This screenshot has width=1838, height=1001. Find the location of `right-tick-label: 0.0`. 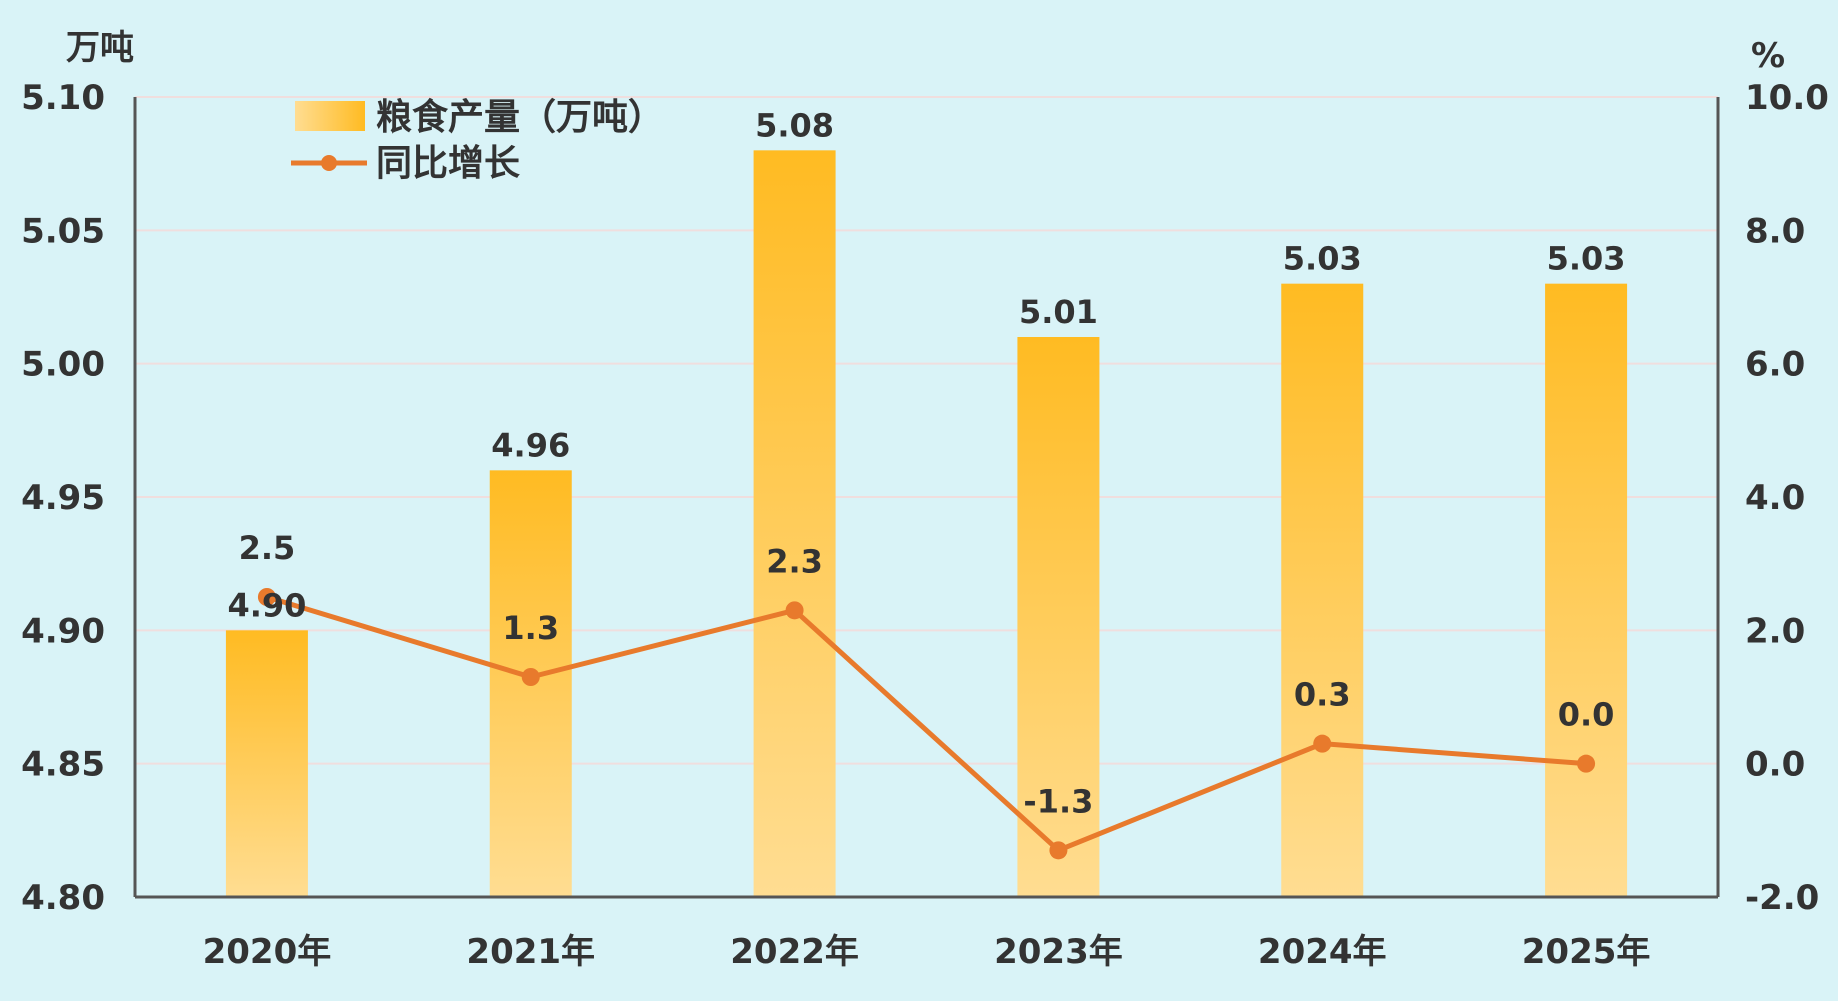

right-tick-label: 0.0 is located at coordinates (1775, 765).